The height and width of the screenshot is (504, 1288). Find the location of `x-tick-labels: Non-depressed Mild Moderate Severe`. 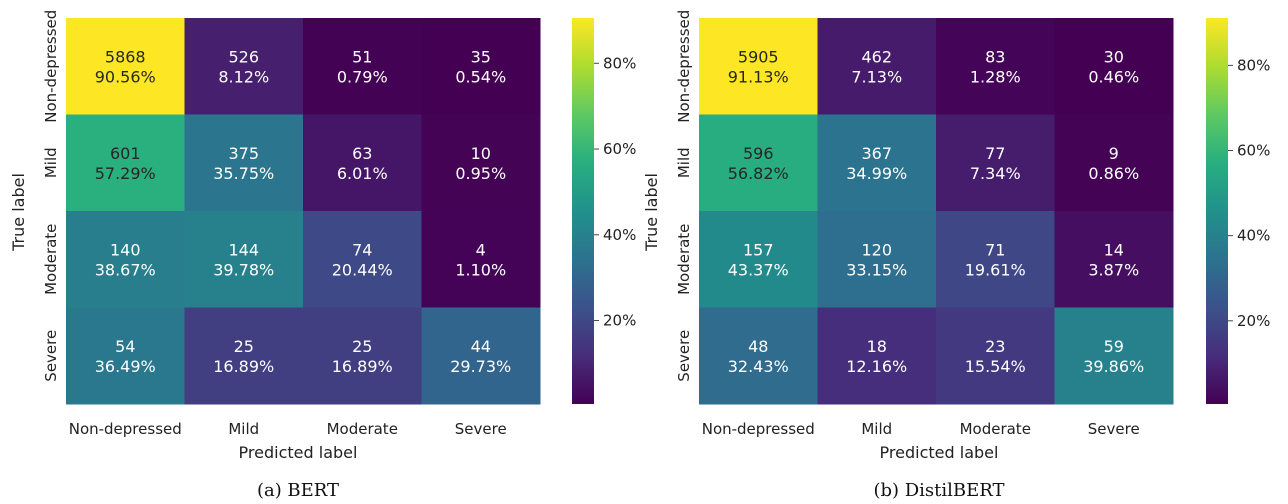

x-tick-labels: Non-depressed Mild Moderate Severe is located at coordinates (288, 429).